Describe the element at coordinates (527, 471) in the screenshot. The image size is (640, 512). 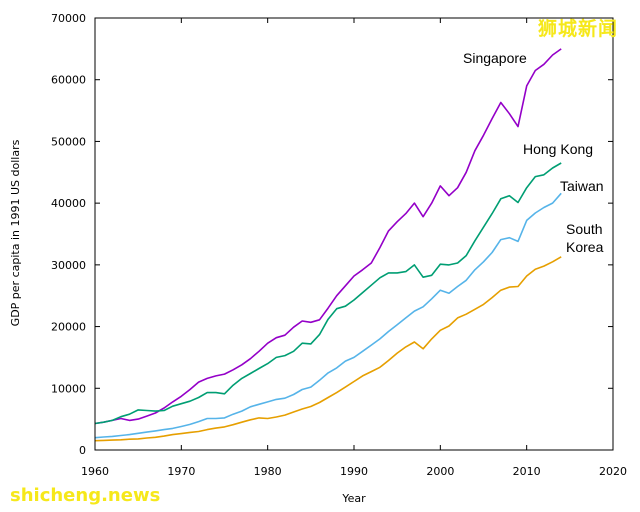
I see `x-tick-label: 2010` at that location.